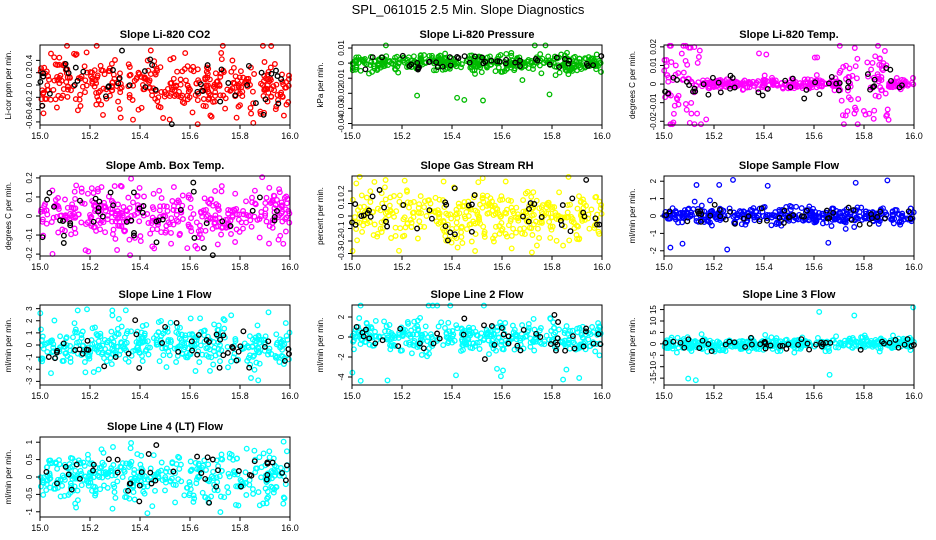  Describe the element at coordinates (789, 85) in the screenshot. I see `plot-frame` at that location.